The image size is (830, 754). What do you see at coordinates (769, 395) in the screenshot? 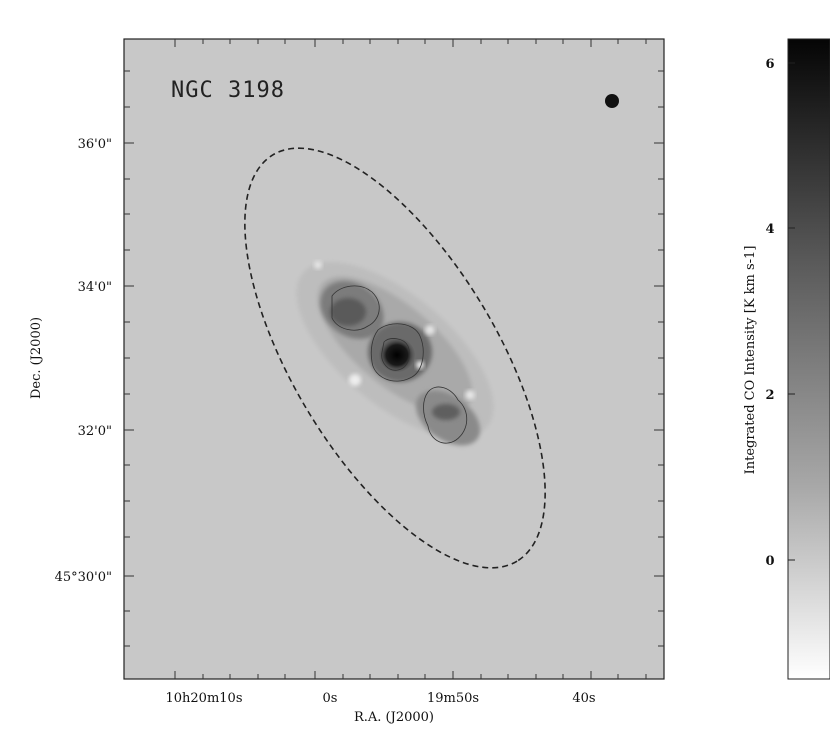
I see `colorbar-tick-label: 2` at bounding box center [769, 395].